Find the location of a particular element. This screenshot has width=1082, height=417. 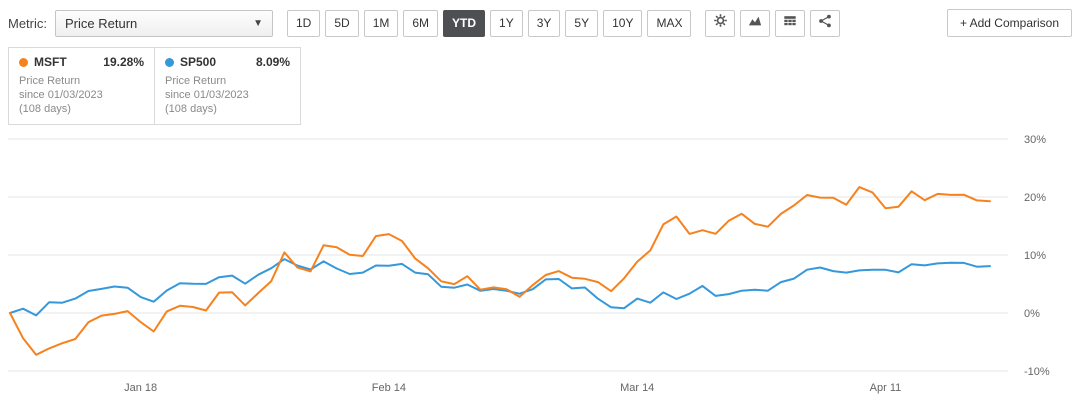

range-button-group: 1D 5D 1M 6M YTD 1Y 3Y 5Y 10Y MAX is located at coordinates (489, 23).